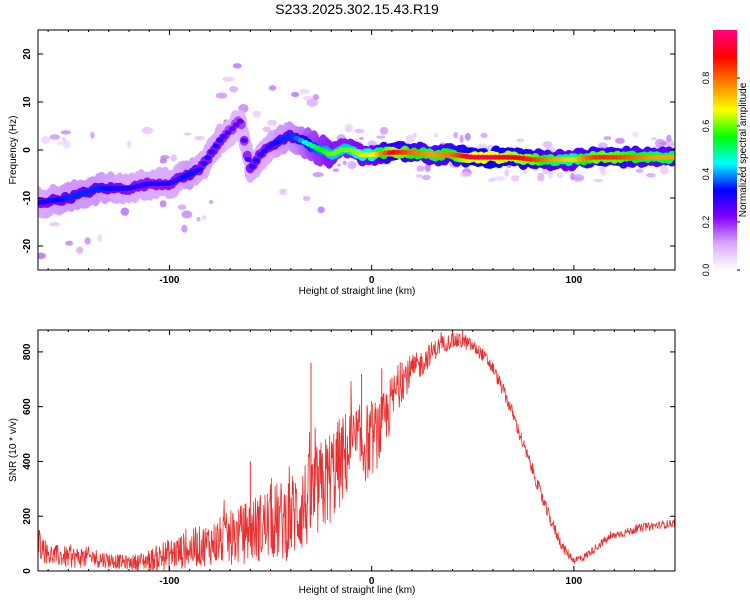 The width and height of the screenshot is (750, 600). Describe the element at coordinates (169, 280) in the screenshot. I see `spectrogram-xtick-label: -100` at that location.